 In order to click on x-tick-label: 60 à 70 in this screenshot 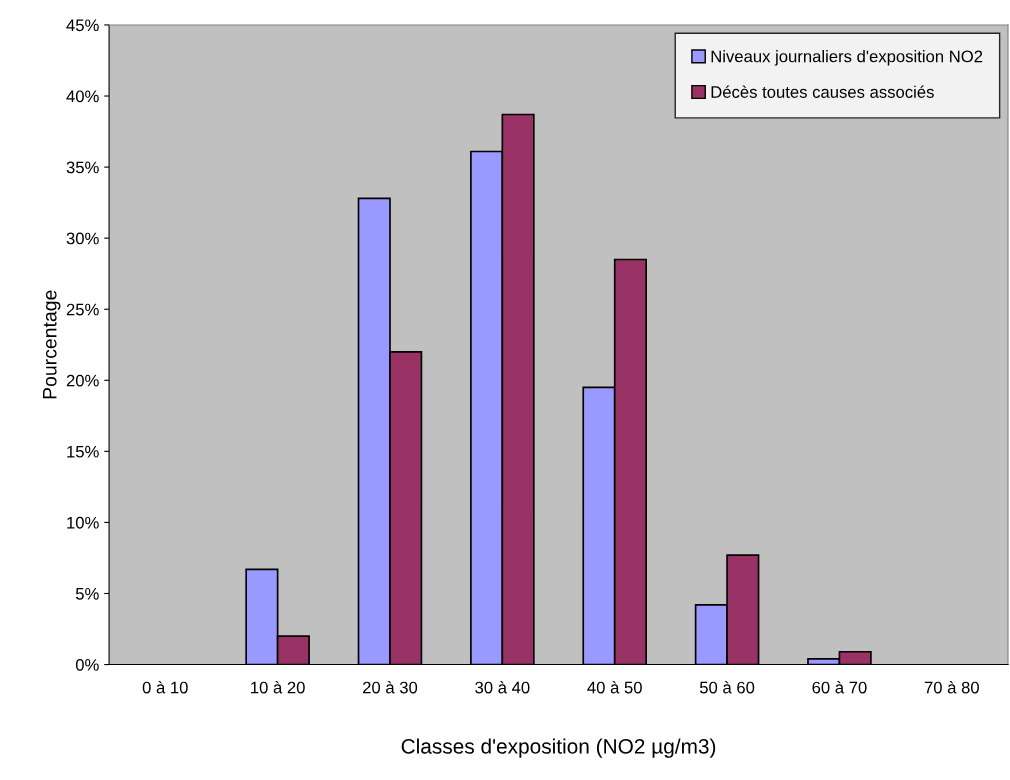, I will do `click(839, 687)`.